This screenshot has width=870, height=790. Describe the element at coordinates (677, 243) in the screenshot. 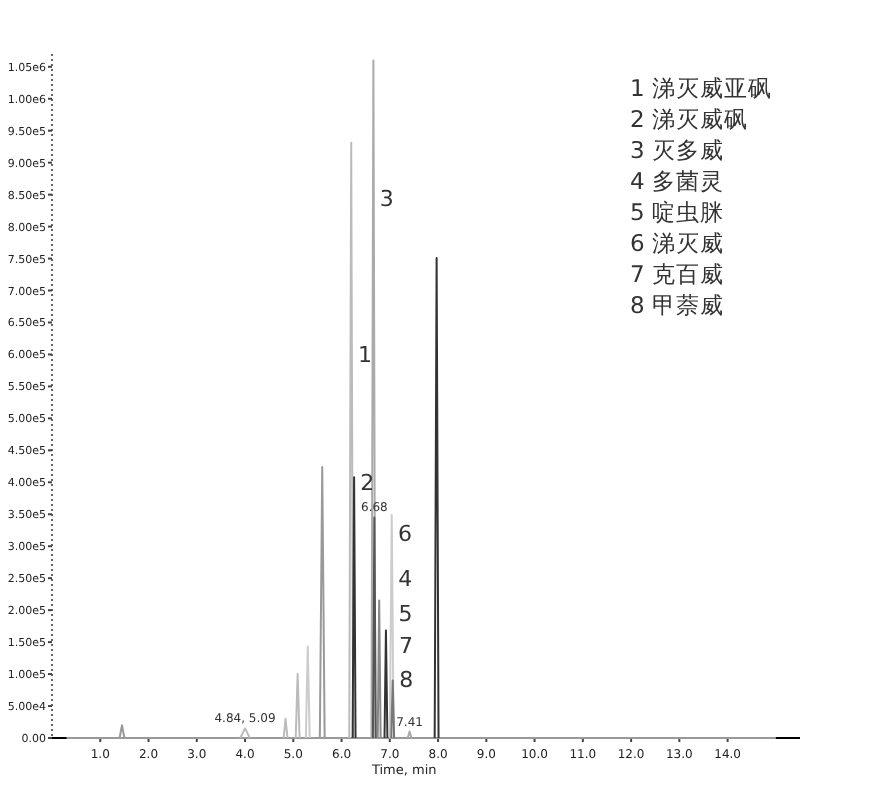

I see `annotation: 6 涕灭威` at that location.